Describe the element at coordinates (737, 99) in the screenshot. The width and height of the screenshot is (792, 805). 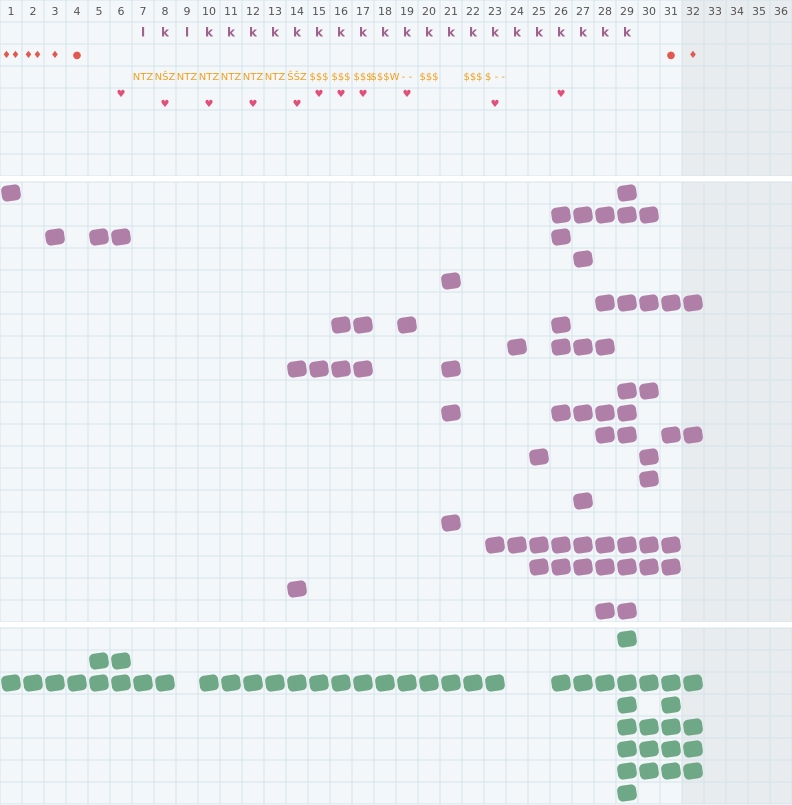
I see `top-section-shade` at that location.